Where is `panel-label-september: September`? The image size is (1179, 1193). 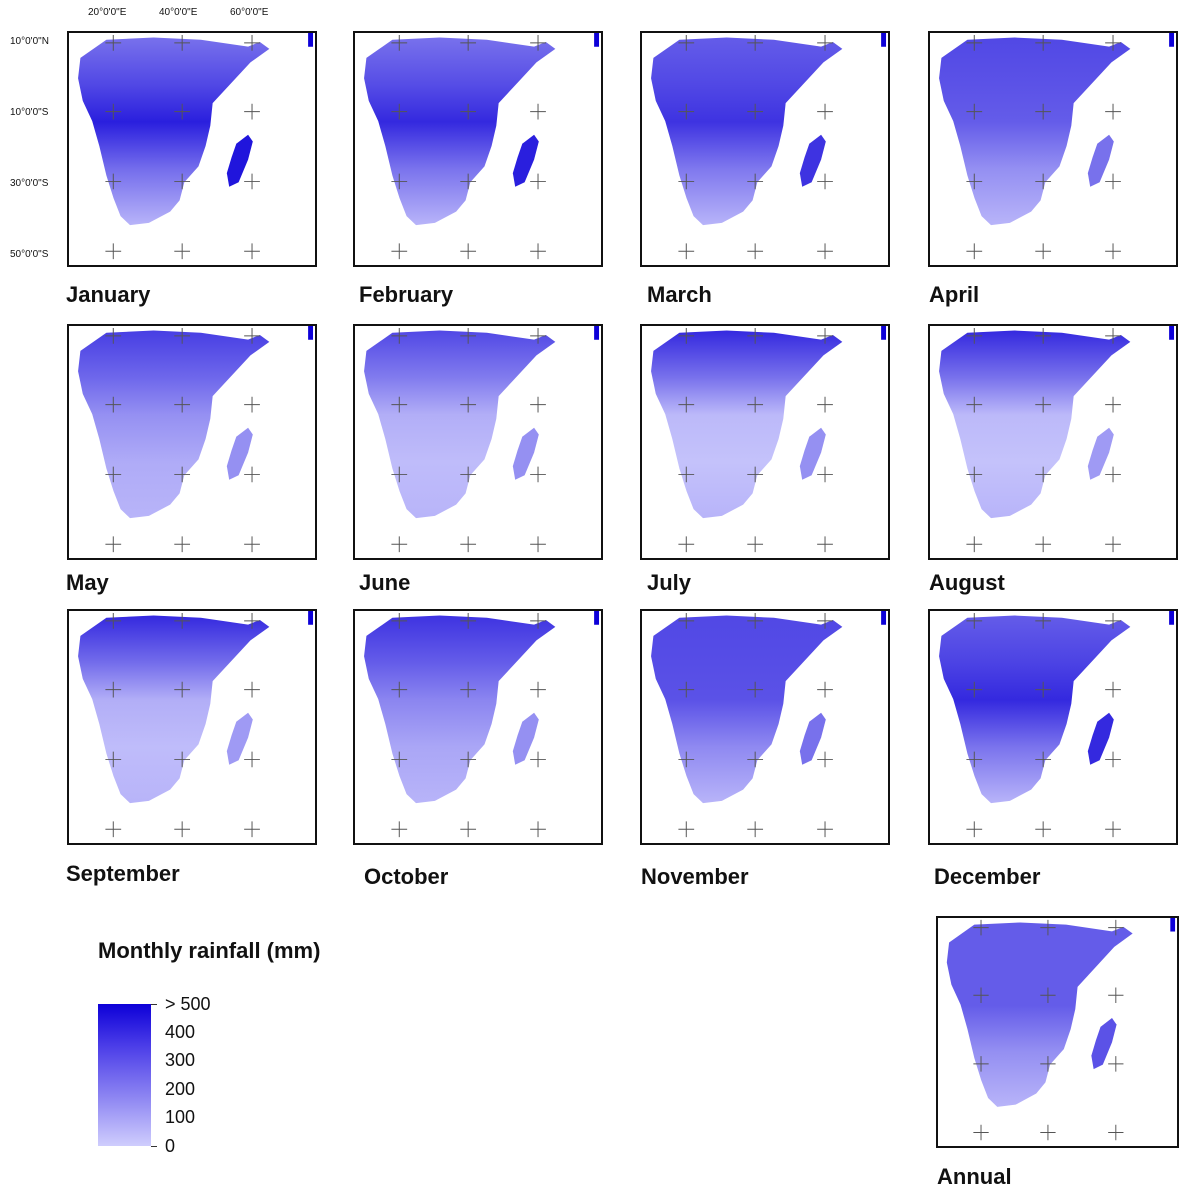
panel-label-september: September is located at coordinates (123, 873).